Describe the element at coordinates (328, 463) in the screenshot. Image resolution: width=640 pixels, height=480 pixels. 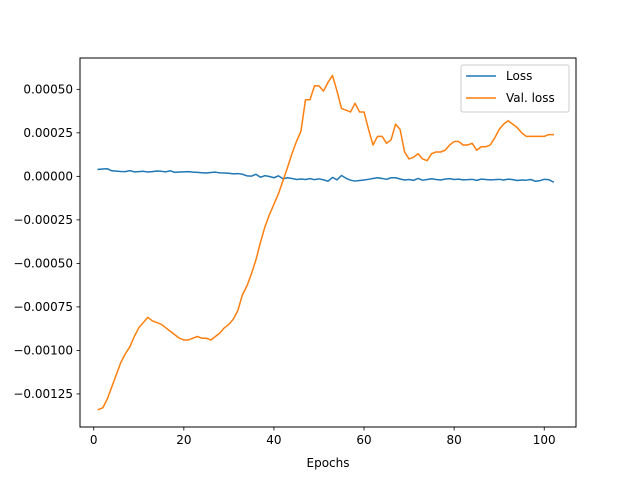
I see `x-axis-label: Epochs` at that location.